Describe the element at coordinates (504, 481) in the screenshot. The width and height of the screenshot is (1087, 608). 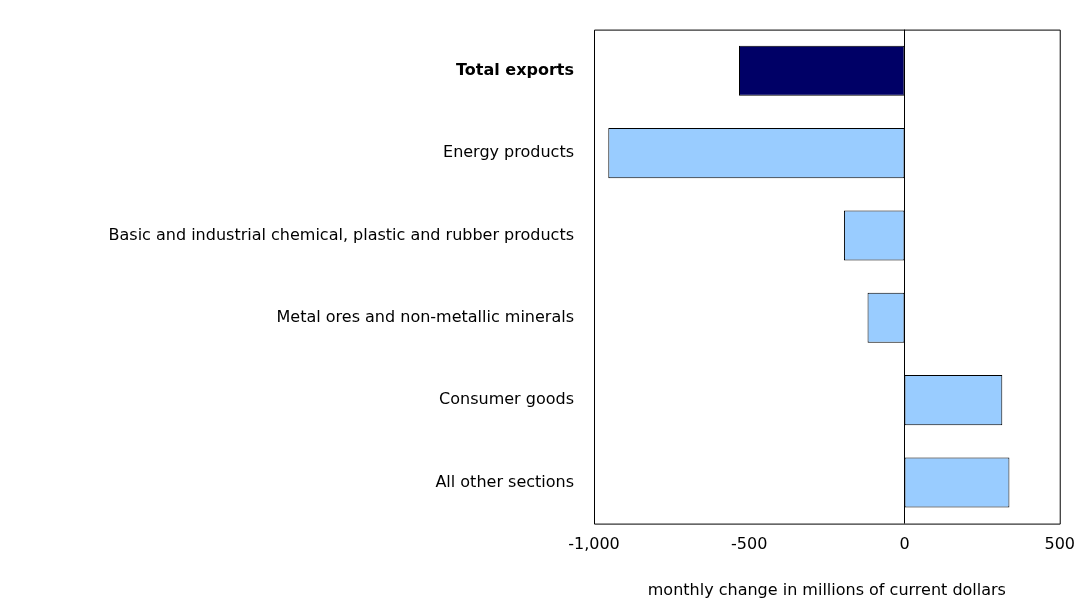
I see `y-tick-label: All other sections` at that location.